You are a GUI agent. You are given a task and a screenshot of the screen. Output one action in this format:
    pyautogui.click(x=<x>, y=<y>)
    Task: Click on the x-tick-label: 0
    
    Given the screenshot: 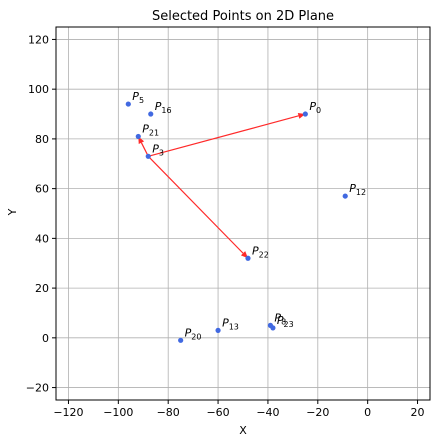 What is the action you would take?
    pyautogui.click(x=367, y=412)
    